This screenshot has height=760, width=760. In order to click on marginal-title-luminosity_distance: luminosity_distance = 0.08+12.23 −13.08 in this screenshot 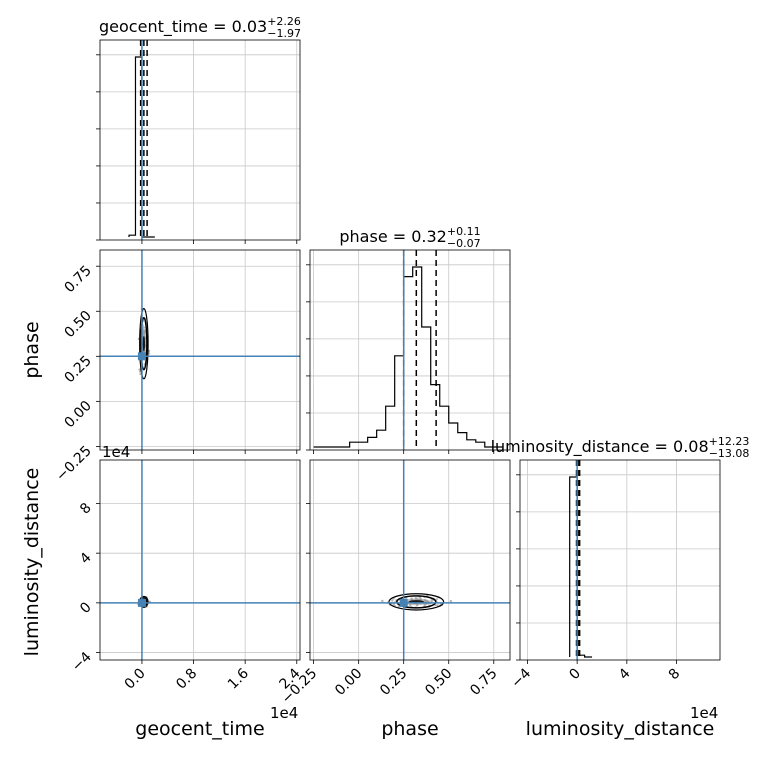, I will do `click(620, 447)`.